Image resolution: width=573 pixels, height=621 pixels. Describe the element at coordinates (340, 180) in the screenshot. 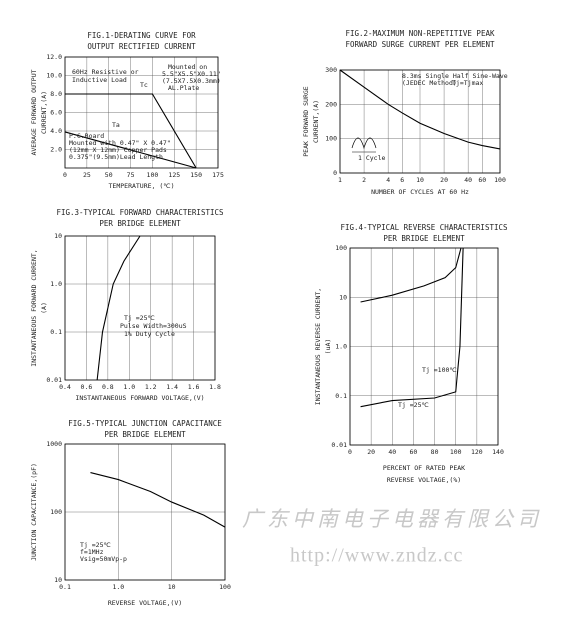

I see `x-tick-label: 1` at that location.